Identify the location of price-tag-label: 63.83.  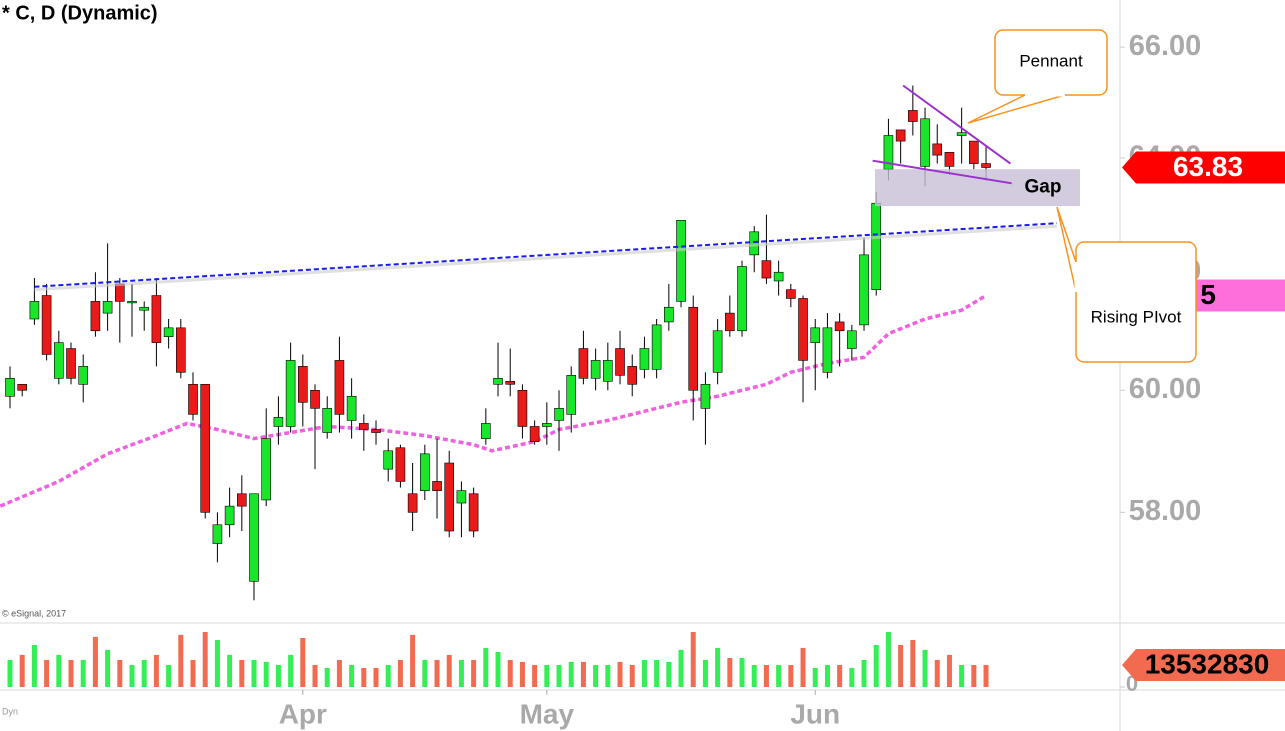
(1208, 166).